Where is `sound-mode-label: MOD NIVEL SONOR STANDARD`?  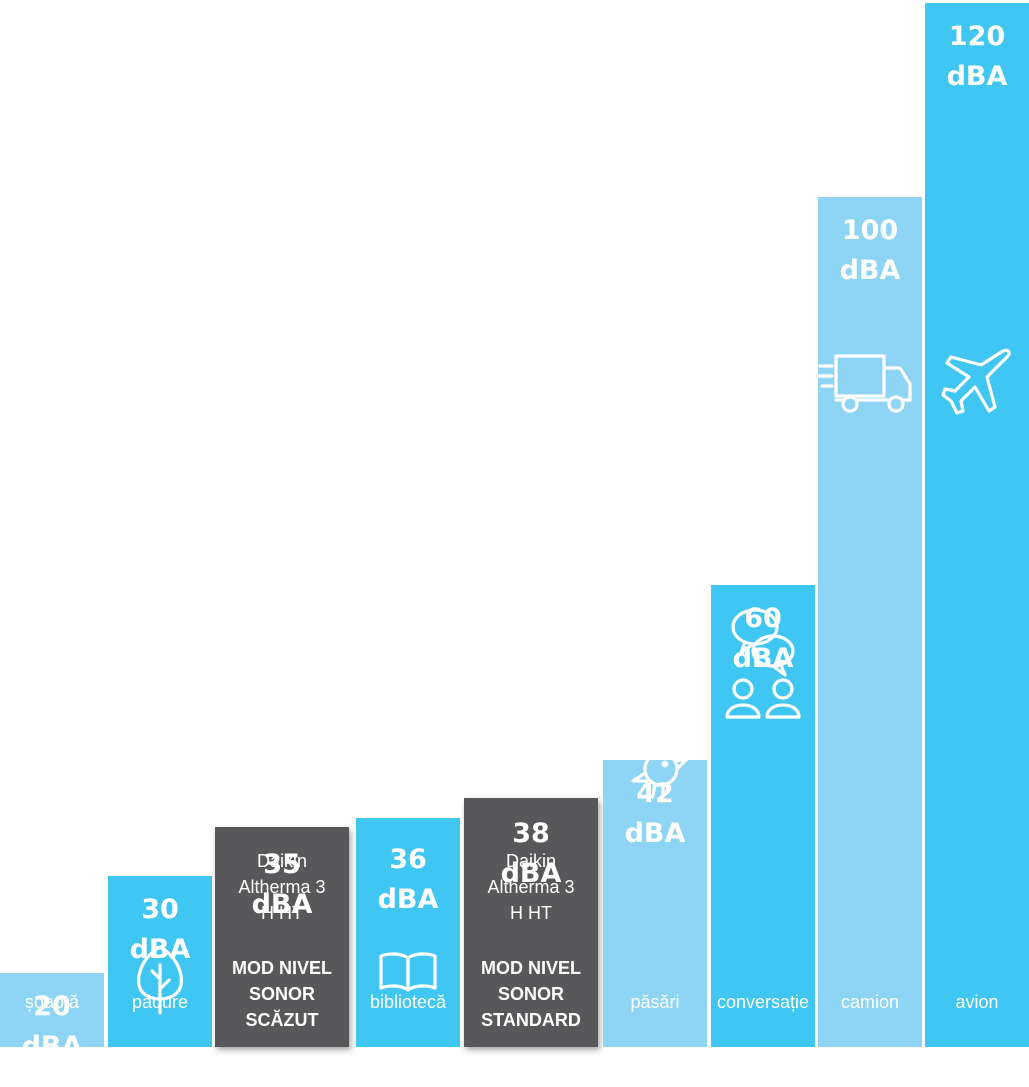 sound-mode-label: MOD NIVEL SONOR STANDARD is located at coordinates (531, 994).